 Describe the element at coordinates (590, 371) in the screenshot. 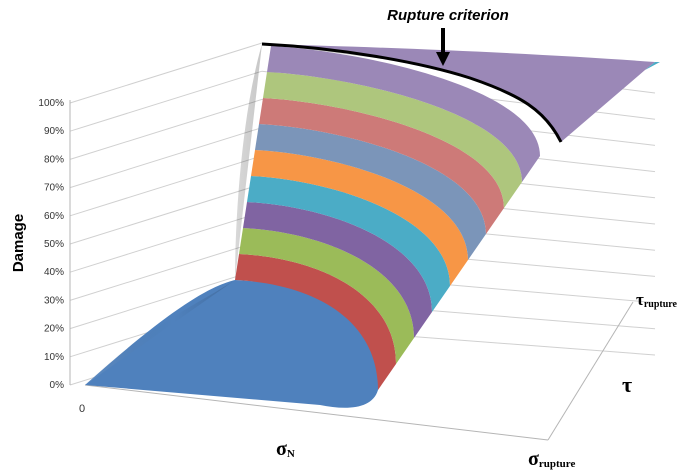

I see `floor-right-edge` at that location.